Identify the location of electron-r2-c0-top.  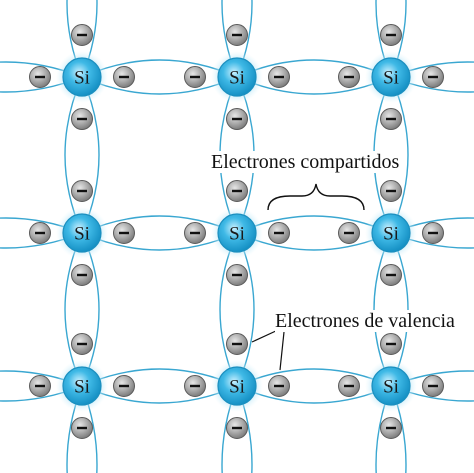
(82, 344).